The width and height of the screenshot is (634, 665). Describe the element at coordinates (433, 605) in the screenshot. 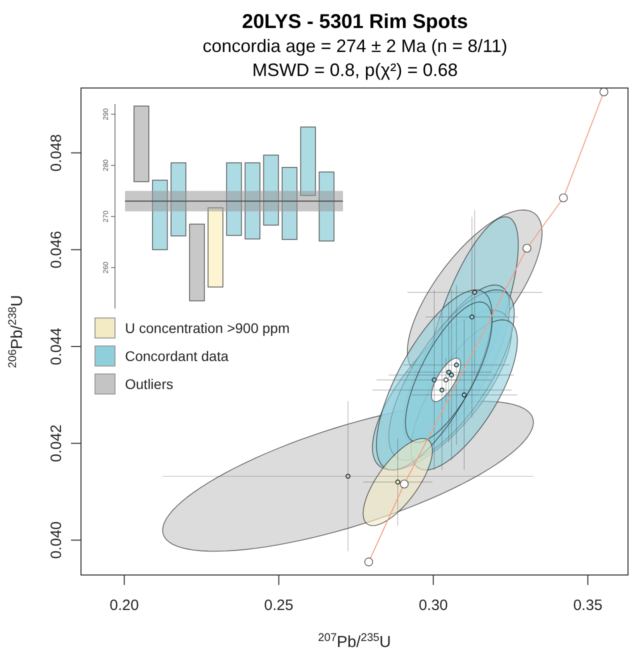

I see `x-tick-label: 0.30` at that location.